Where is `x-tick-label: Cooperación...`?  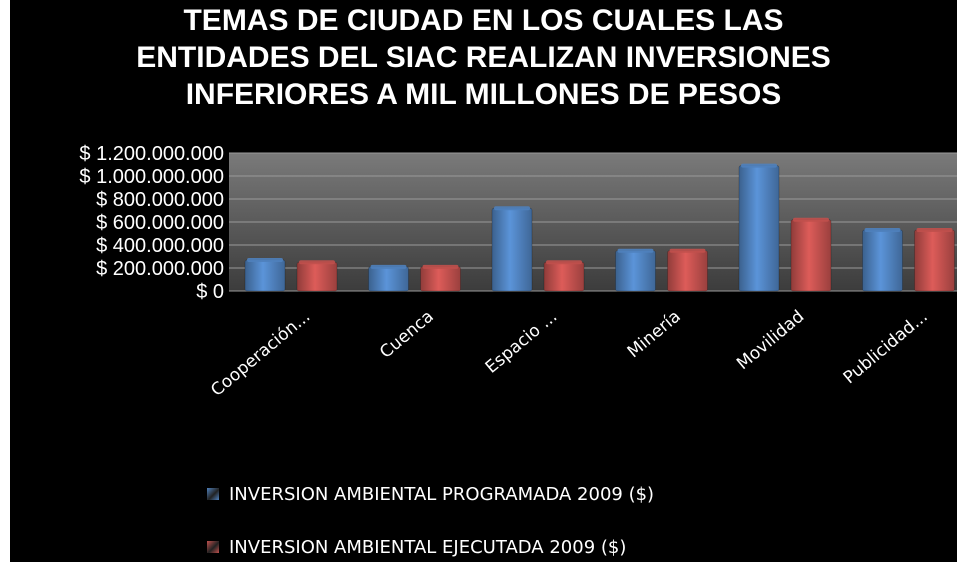 x-tick-label: Cooperación... is located at coordinates (260, 354).